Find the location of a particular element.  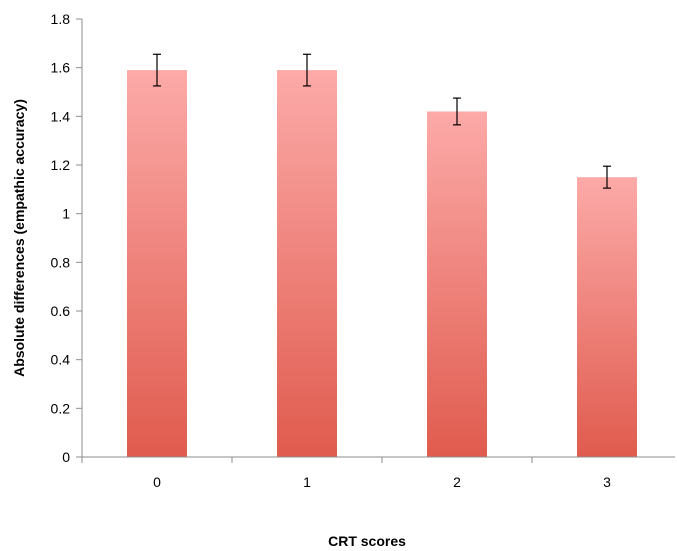

x-tick-label: 2 is located at coordinates (457, 482).